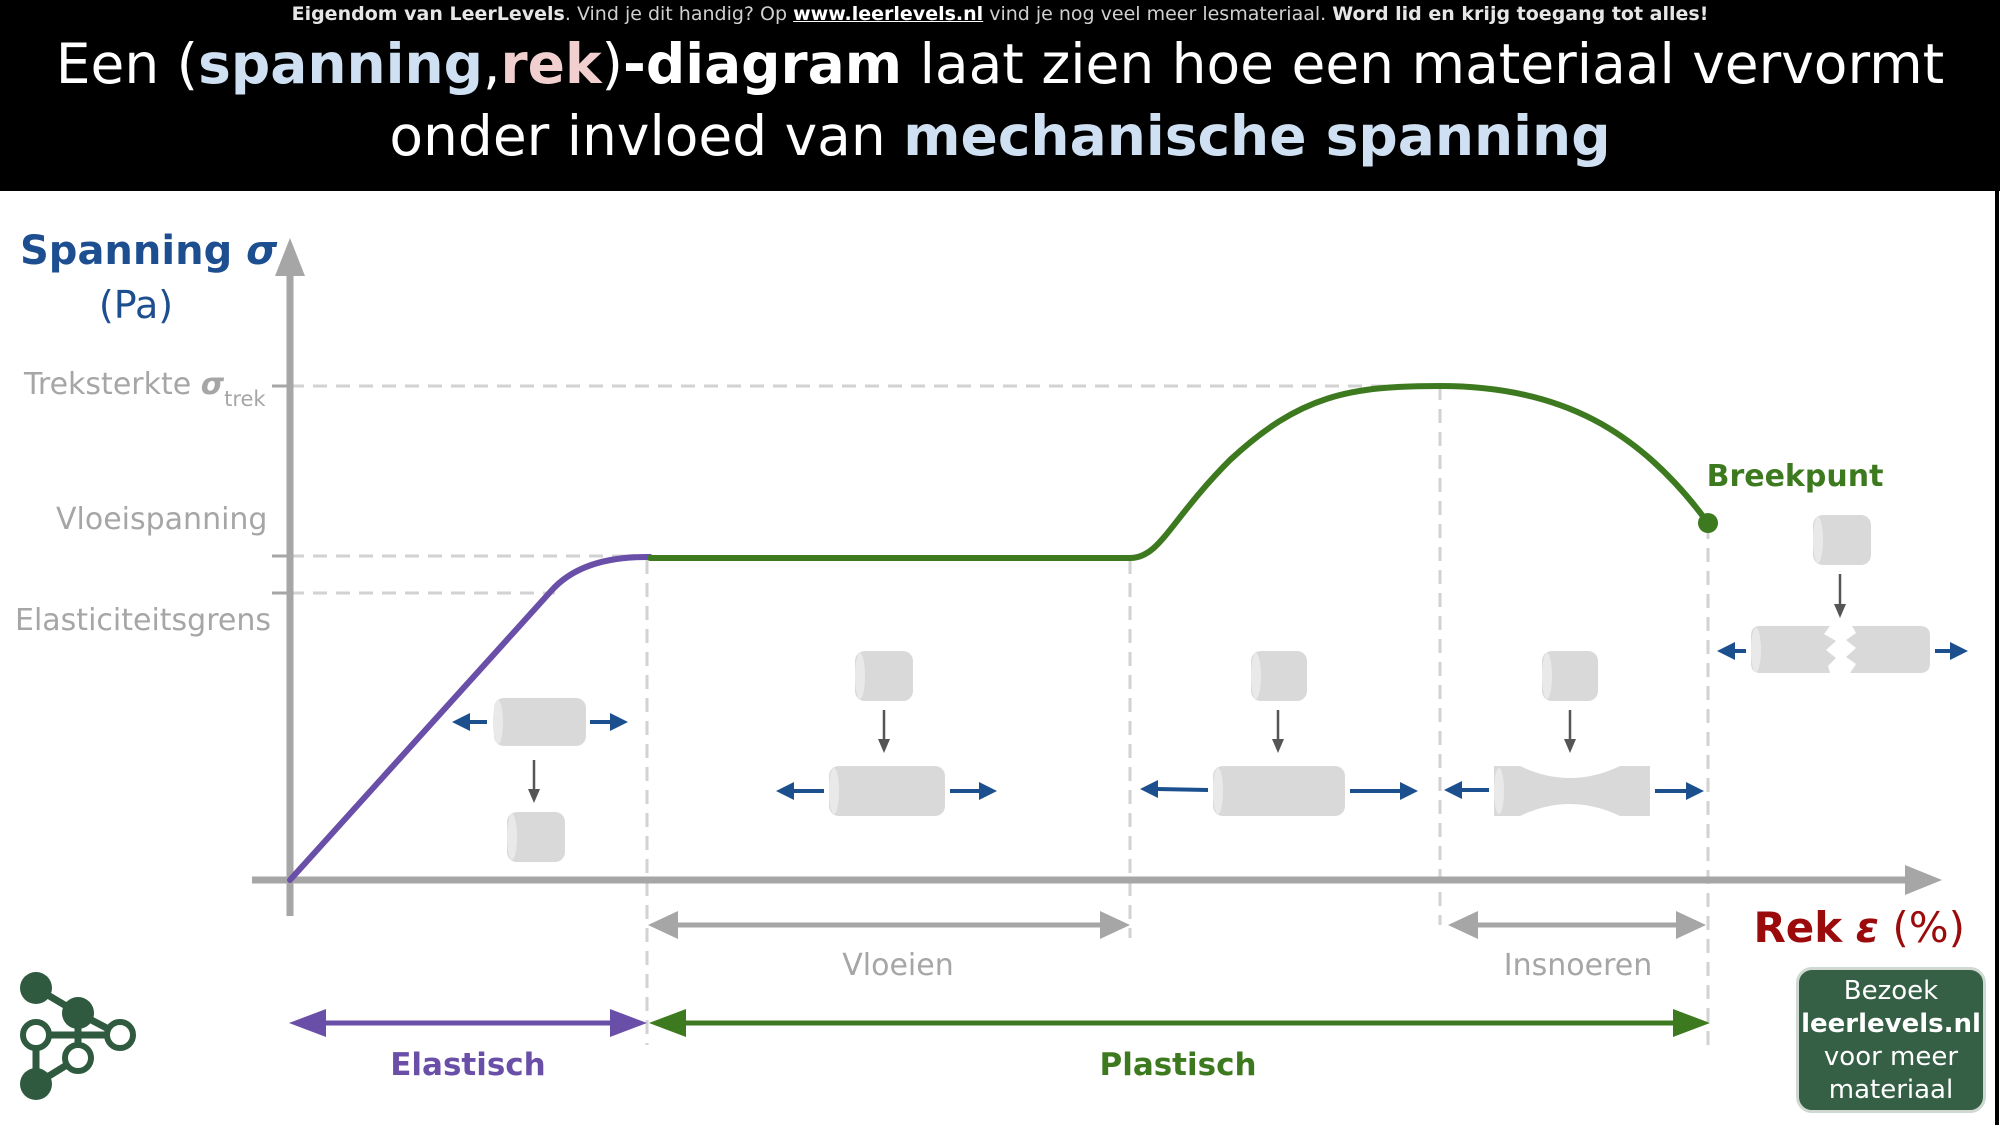 This screenshot has height=1125, width=2000. What do you see at coordinates (1577, 925) in the screenshot?
I see `insnoeren-range-arrow` at bounding box center [1577, 925].